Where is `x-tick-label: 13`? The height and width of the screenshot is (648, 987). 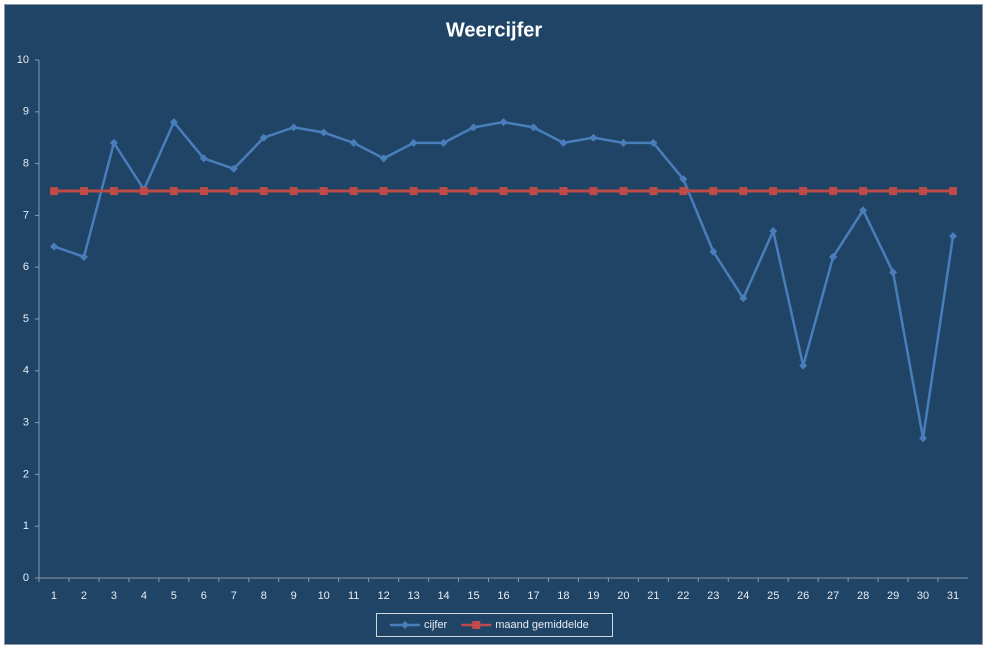
x-tick-label: 13 is located at coordinates (413, 596).